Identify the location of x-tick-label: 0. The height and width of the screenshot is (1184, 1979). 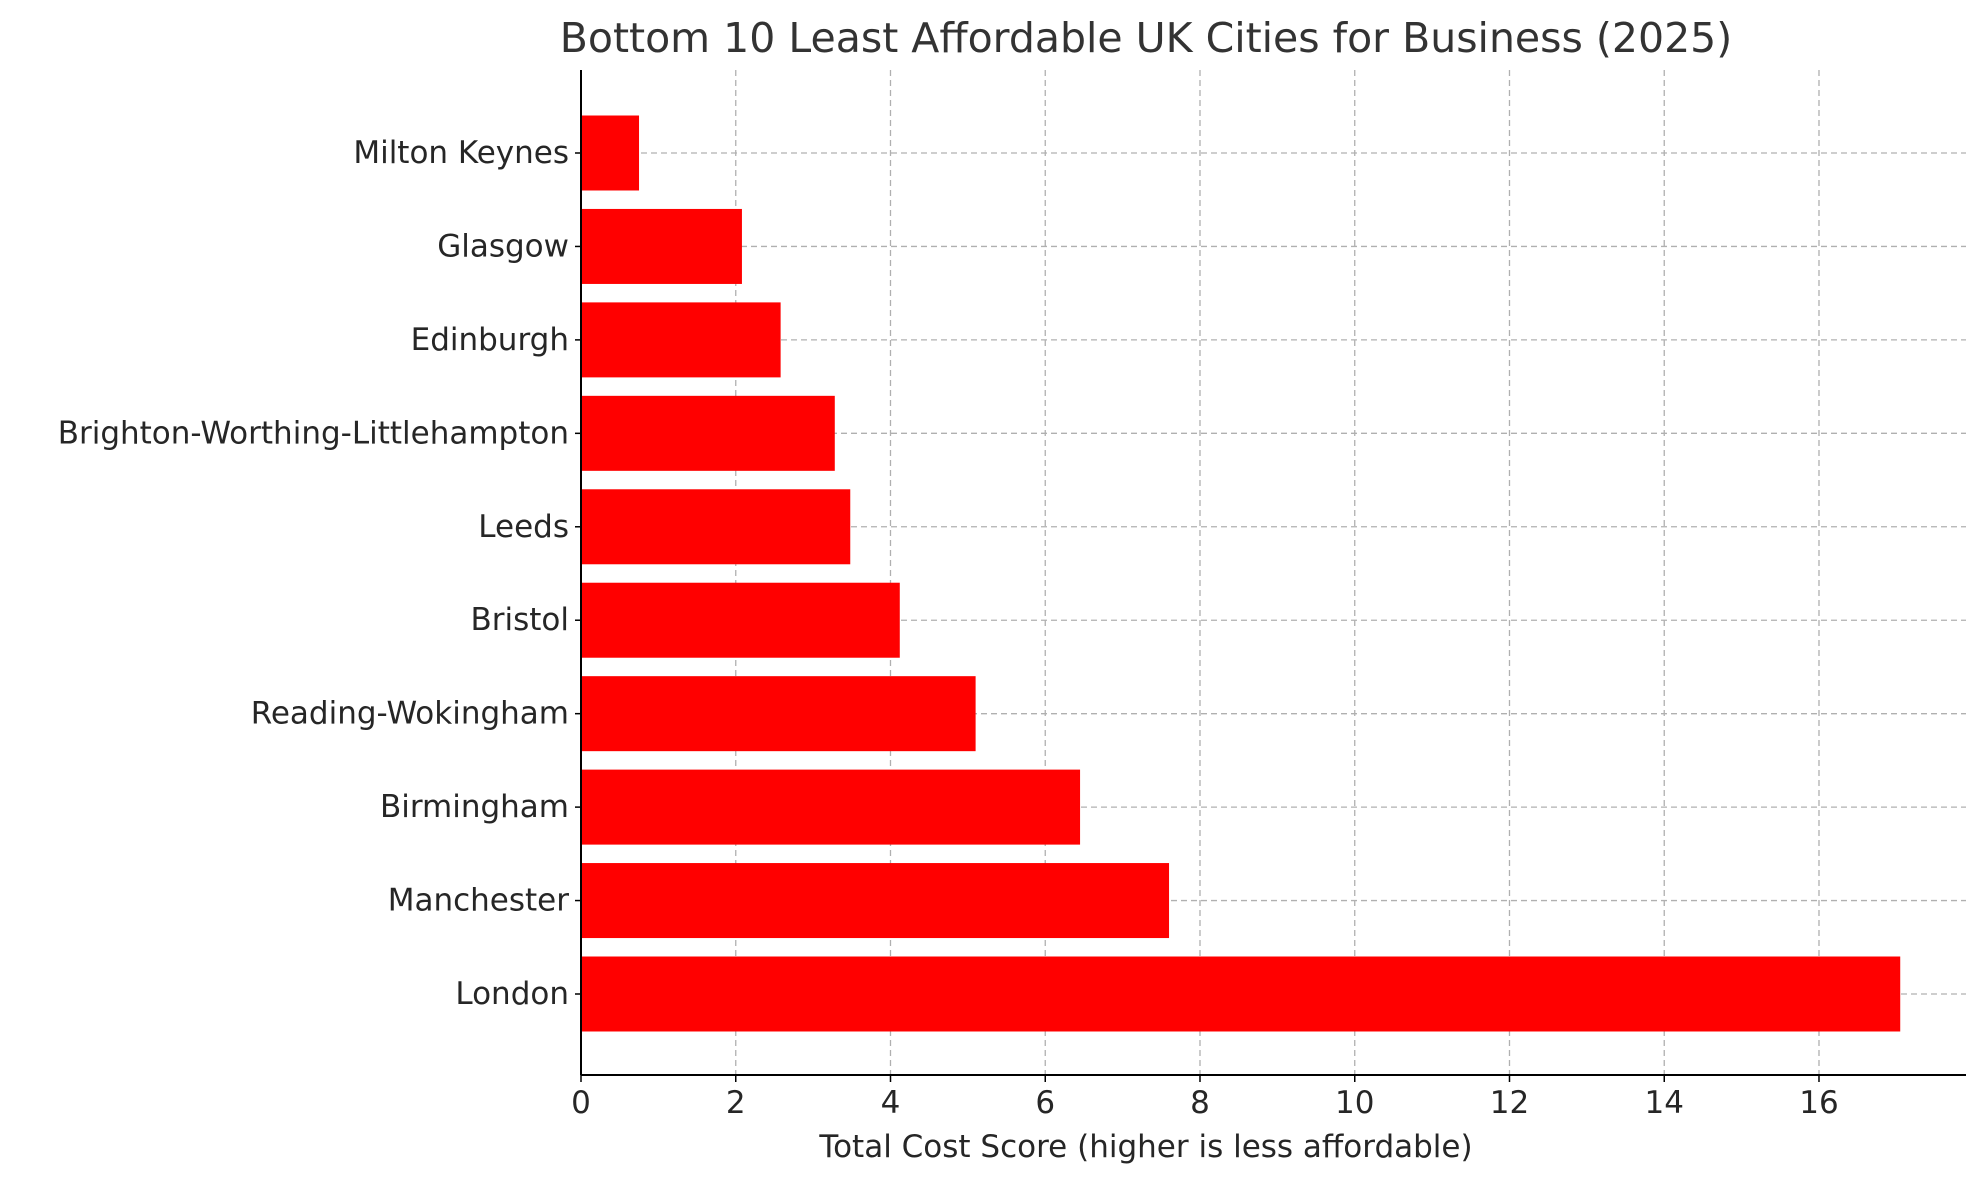
(581, 1103).